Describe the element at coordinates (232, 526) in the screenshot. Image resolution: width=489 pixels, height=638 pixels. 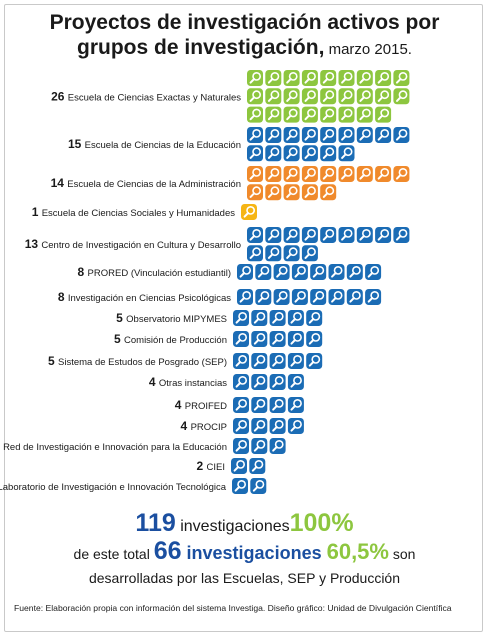
I see `summary-total-text: investigaciones` at that location.